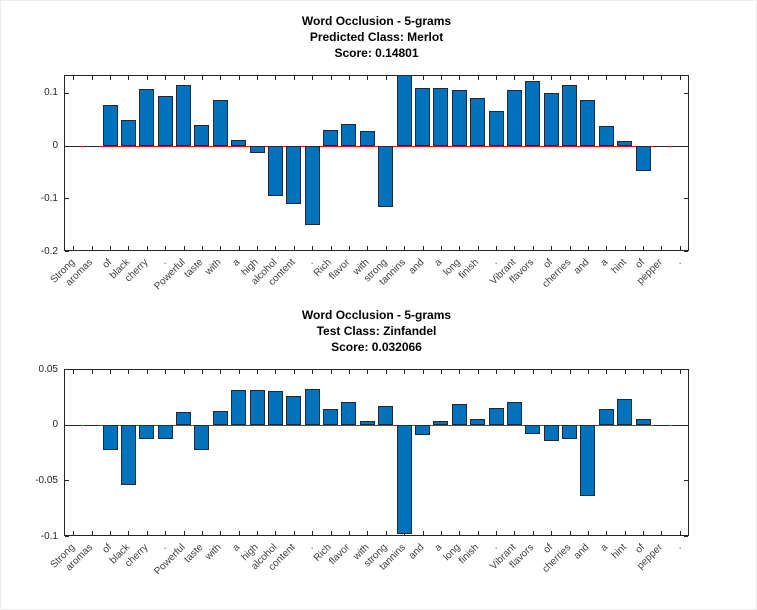 This screenshot has width=757, height=610. Describe the element at coordinates (213, 267) in the screenshot. I see `x-axis-word-label: with` at that location.